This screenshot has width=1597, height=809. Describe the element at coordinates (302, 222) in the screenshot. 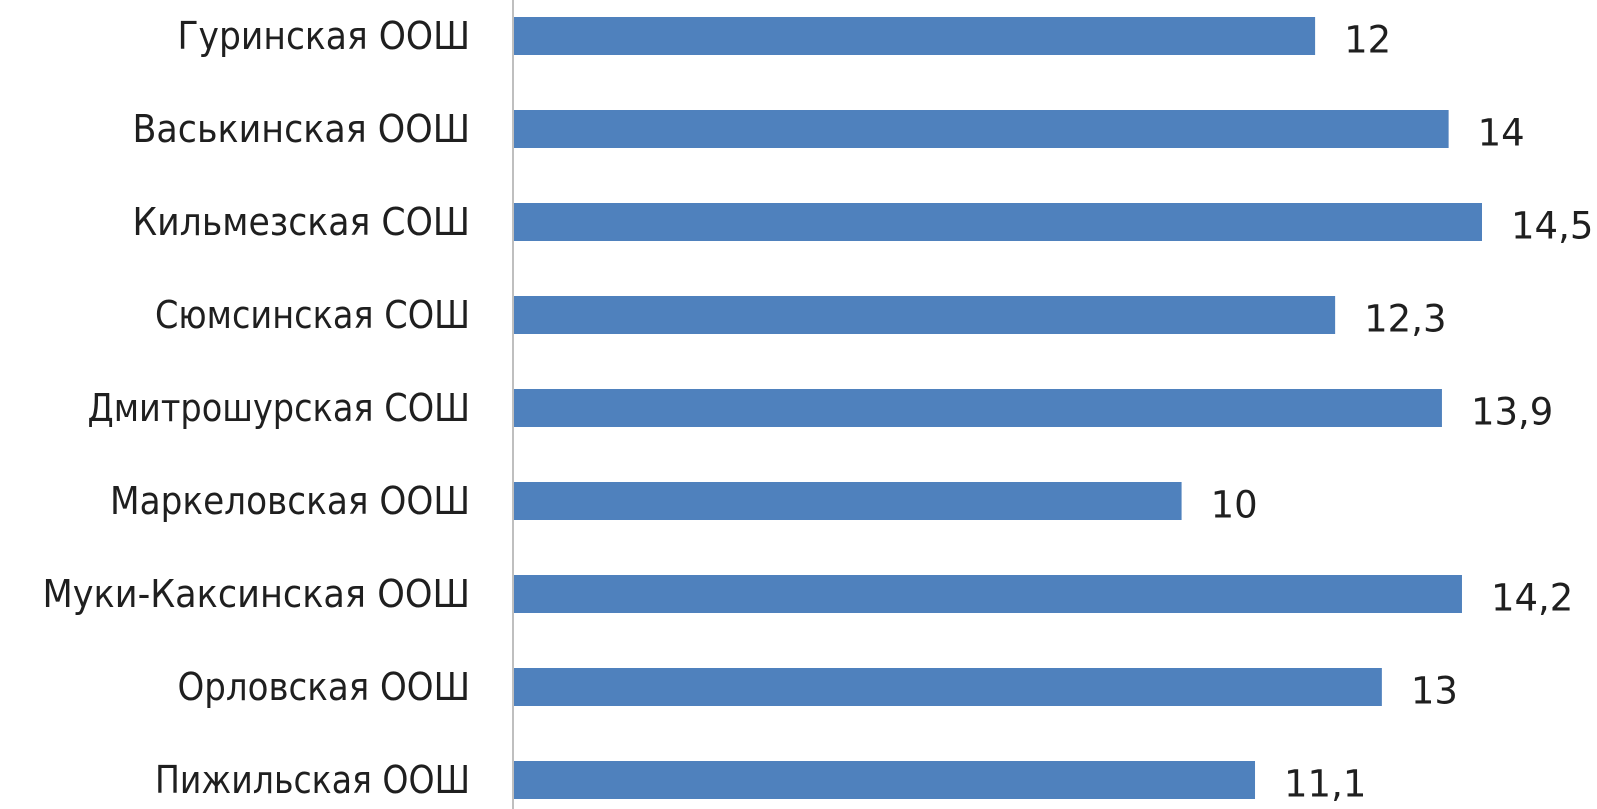

I see `category-label: Кильмезская СОШ` at that location.